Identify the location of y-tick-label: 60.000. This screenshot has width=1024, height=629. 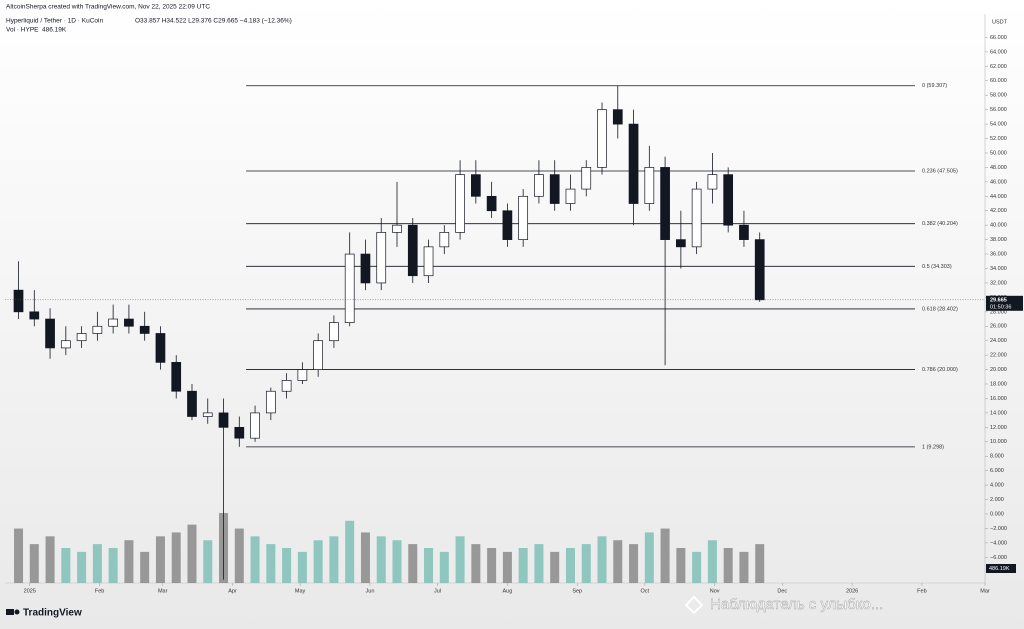
(998, 81).